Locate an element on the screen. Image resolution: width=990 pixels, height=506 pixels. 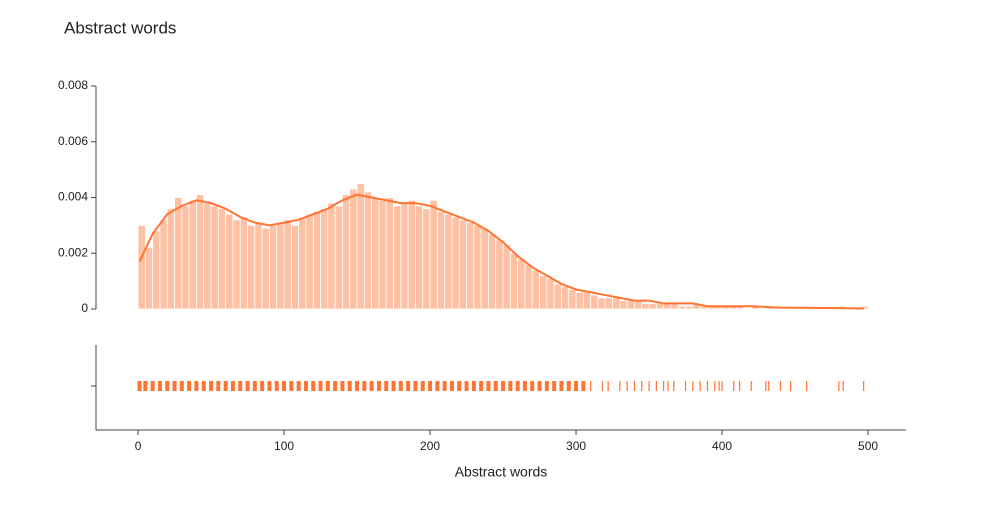
x-tick-label: 0 is located at coordinates (138, 446).